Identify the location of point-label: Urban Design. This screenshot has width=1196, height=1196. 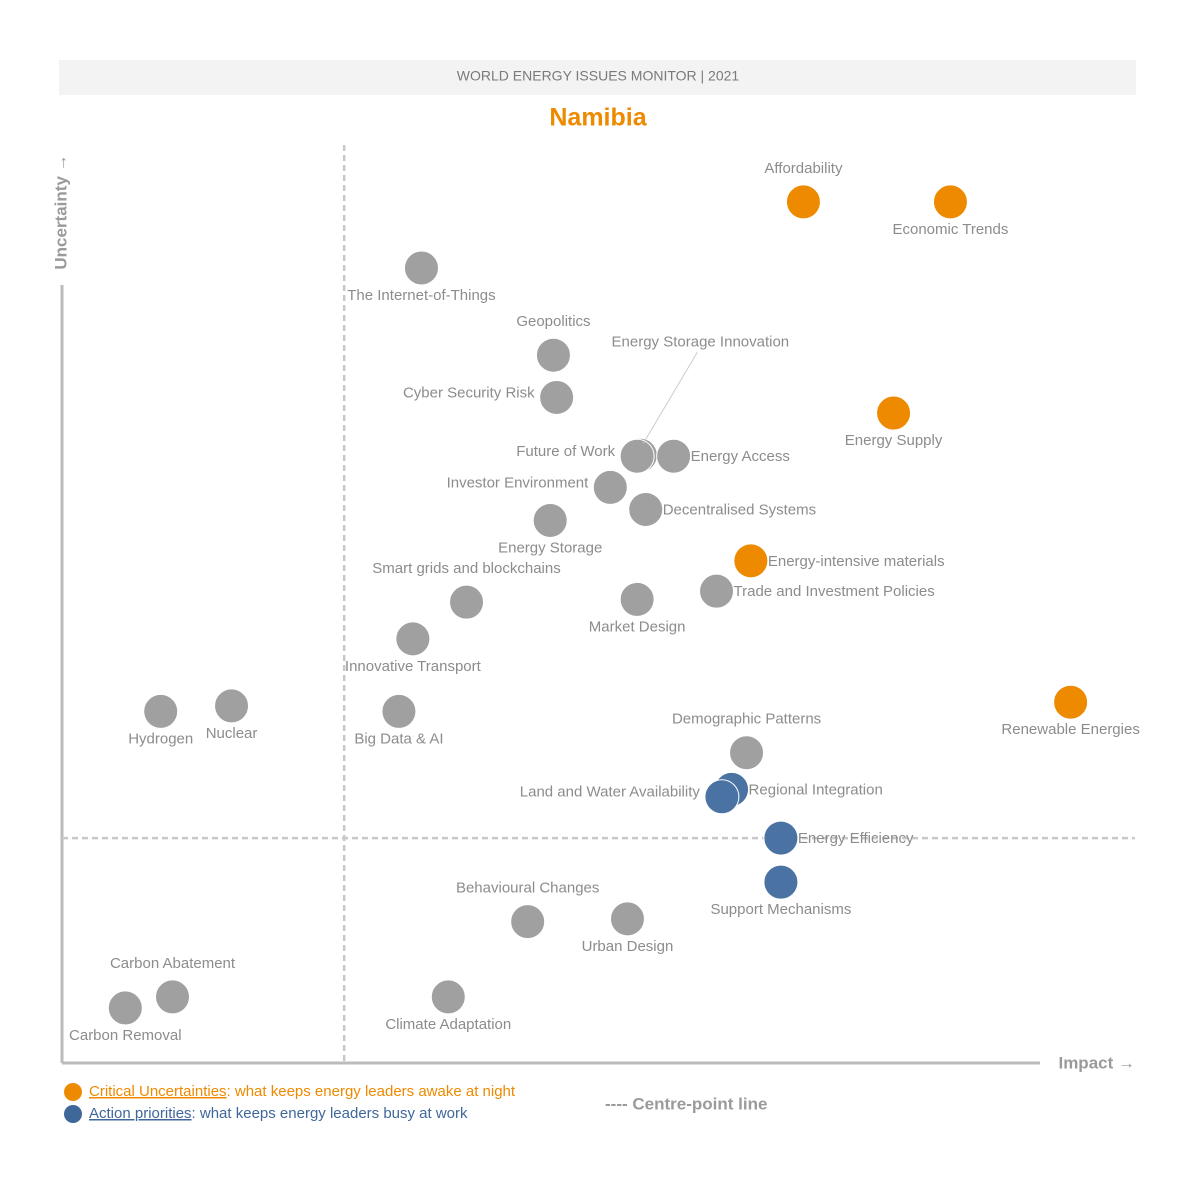
(628, 946).